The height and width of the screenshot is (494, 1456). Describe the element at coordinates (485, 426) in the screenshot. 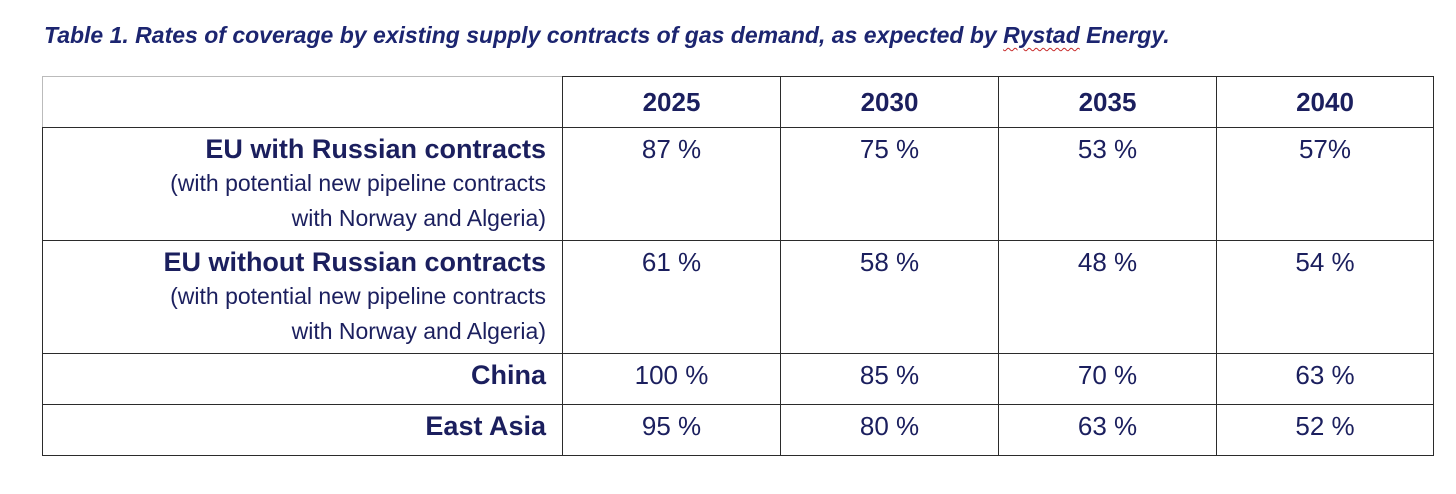

I see `row-name: East Asia` at that location.